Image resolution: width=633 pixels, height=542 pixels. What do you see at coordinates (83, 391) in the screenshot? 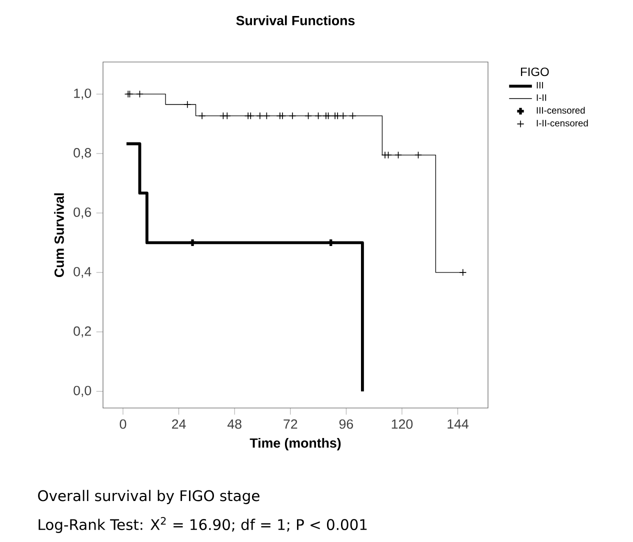
I see `y-tick-label: 0,0` at bounding box center [83, 391].